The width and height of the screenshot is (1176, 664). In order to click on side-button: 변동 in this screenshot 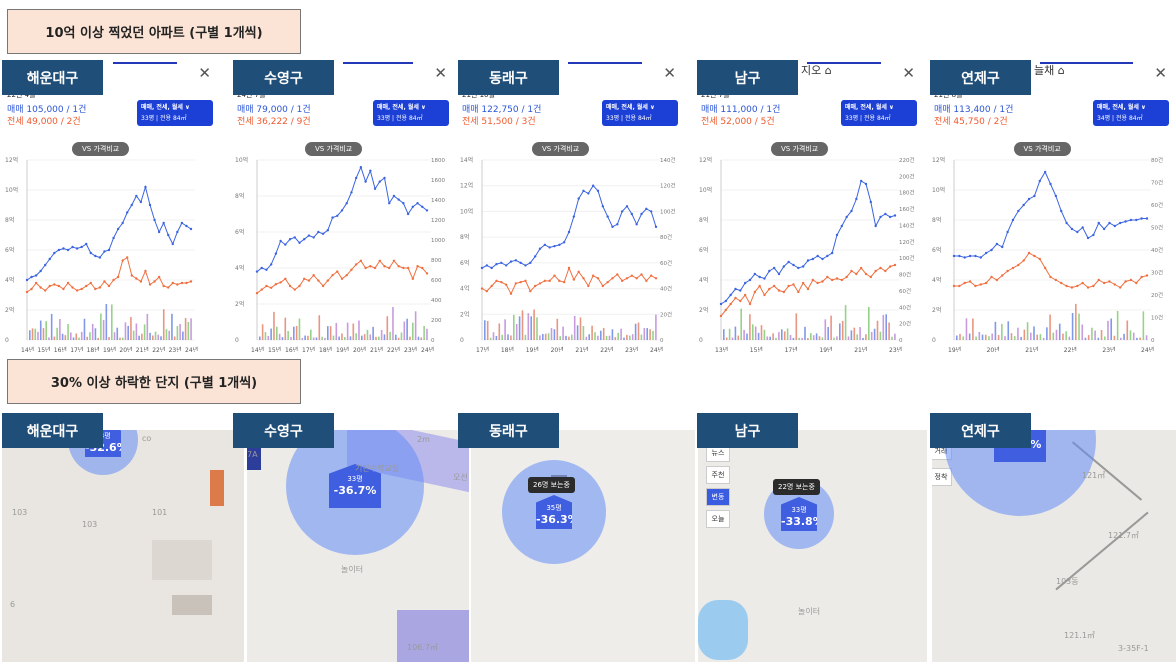, I will do `click(718, 497)`.